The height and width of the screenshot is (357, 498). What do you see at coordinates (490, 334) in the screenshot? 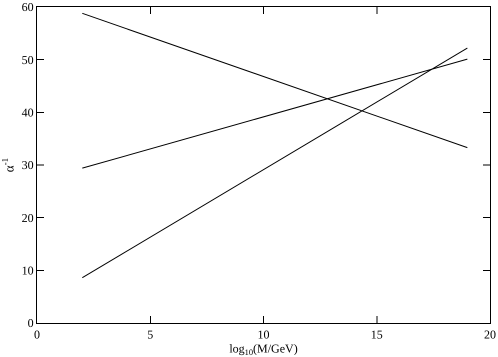
I see `x-tick-label: 20` at bounding box center [490, 334].